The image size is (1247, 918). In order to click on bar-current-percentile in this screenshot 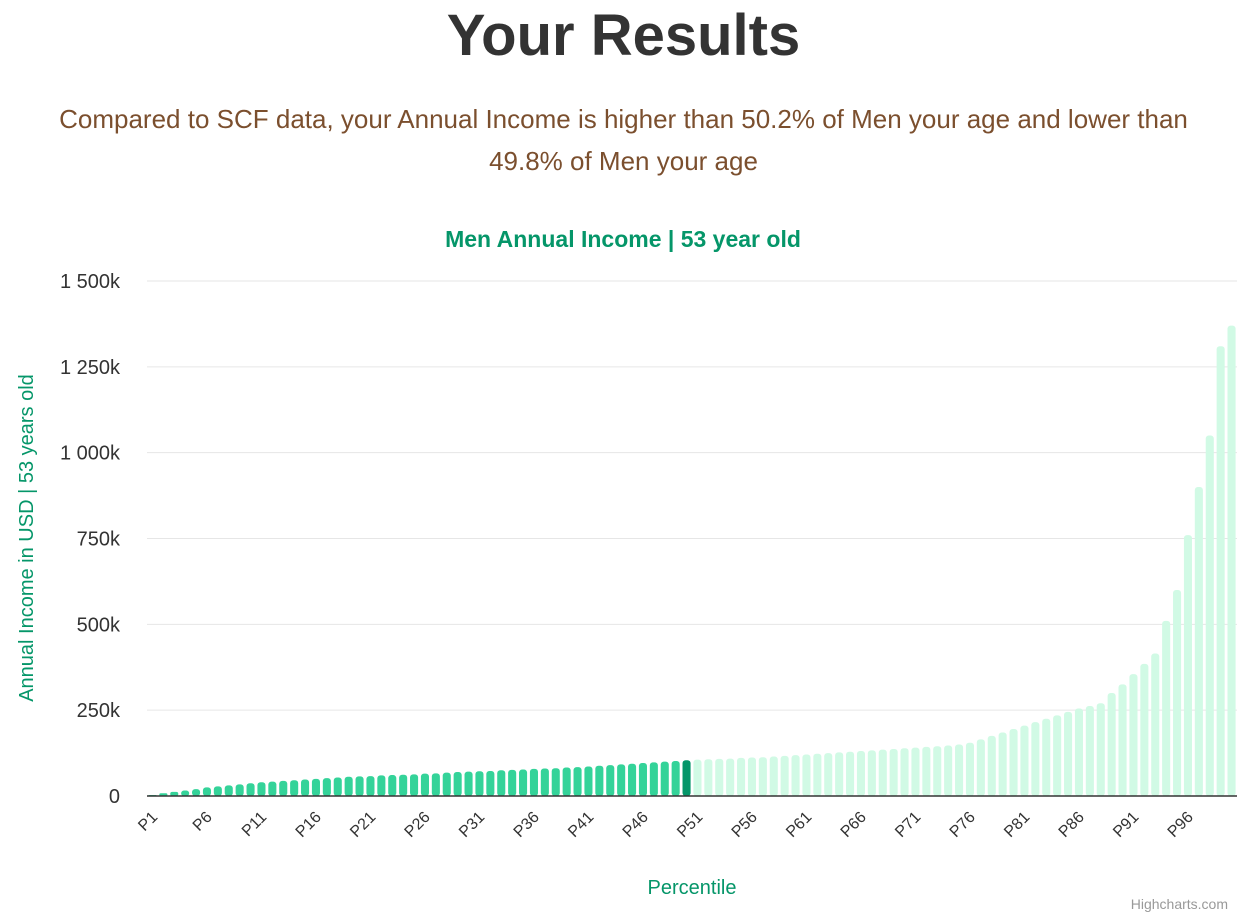, I will do `click(686, 778)`.